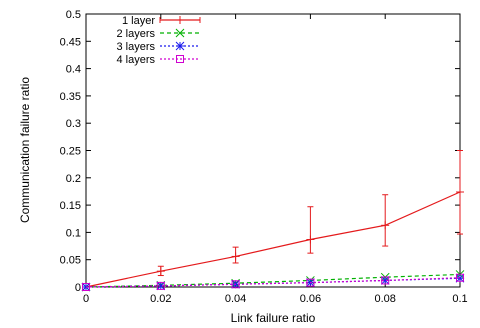 The image size is (480, 328). Describe the element at coordinates (158, 60) in the screenshot. I see `legend-entry-4: 4 layers` at that location.